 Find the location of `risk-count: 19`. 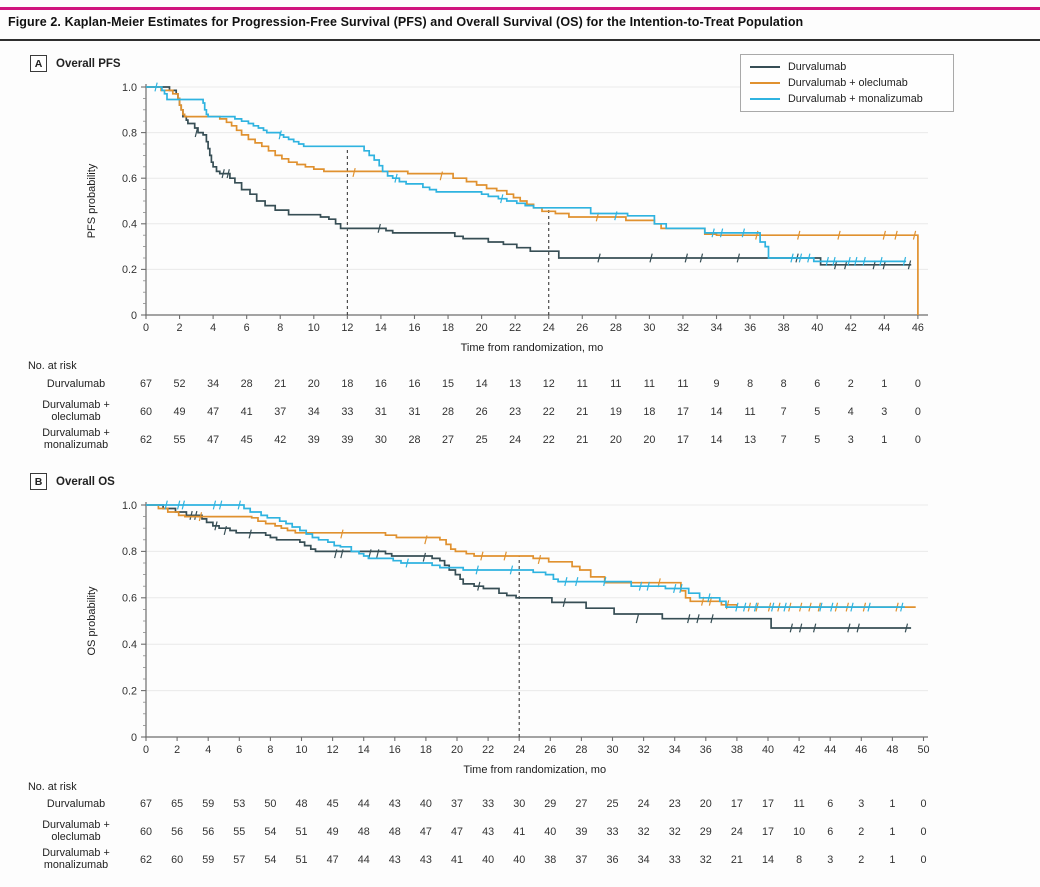

risk-count: 19 is located at coordinates (616, 412).